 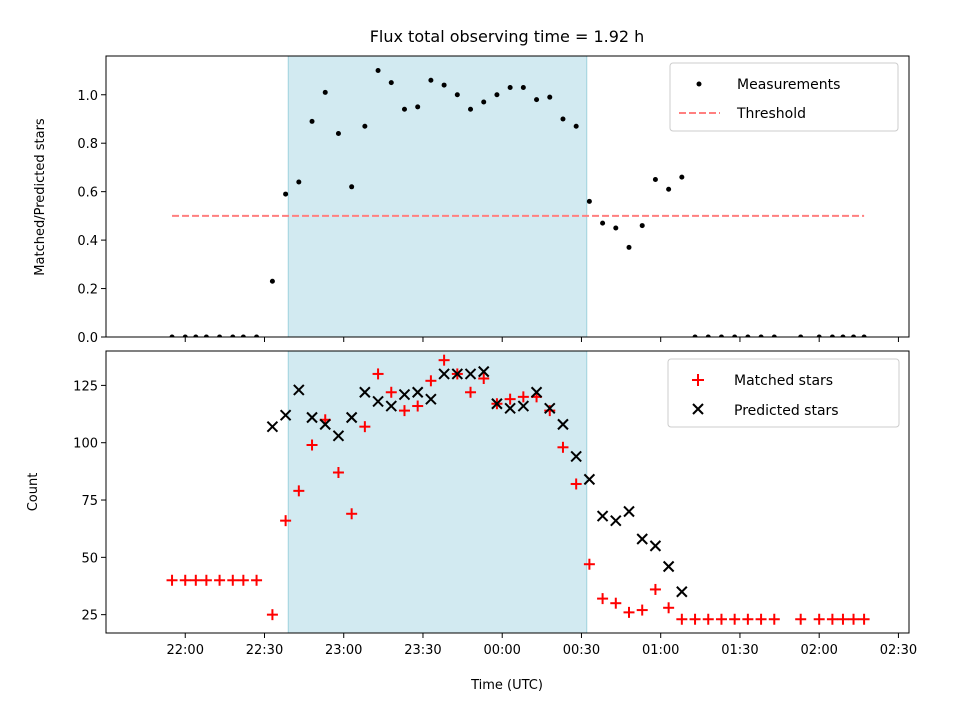 I want to click on y-tick-label: 0.4, so click(x=87, y=241).